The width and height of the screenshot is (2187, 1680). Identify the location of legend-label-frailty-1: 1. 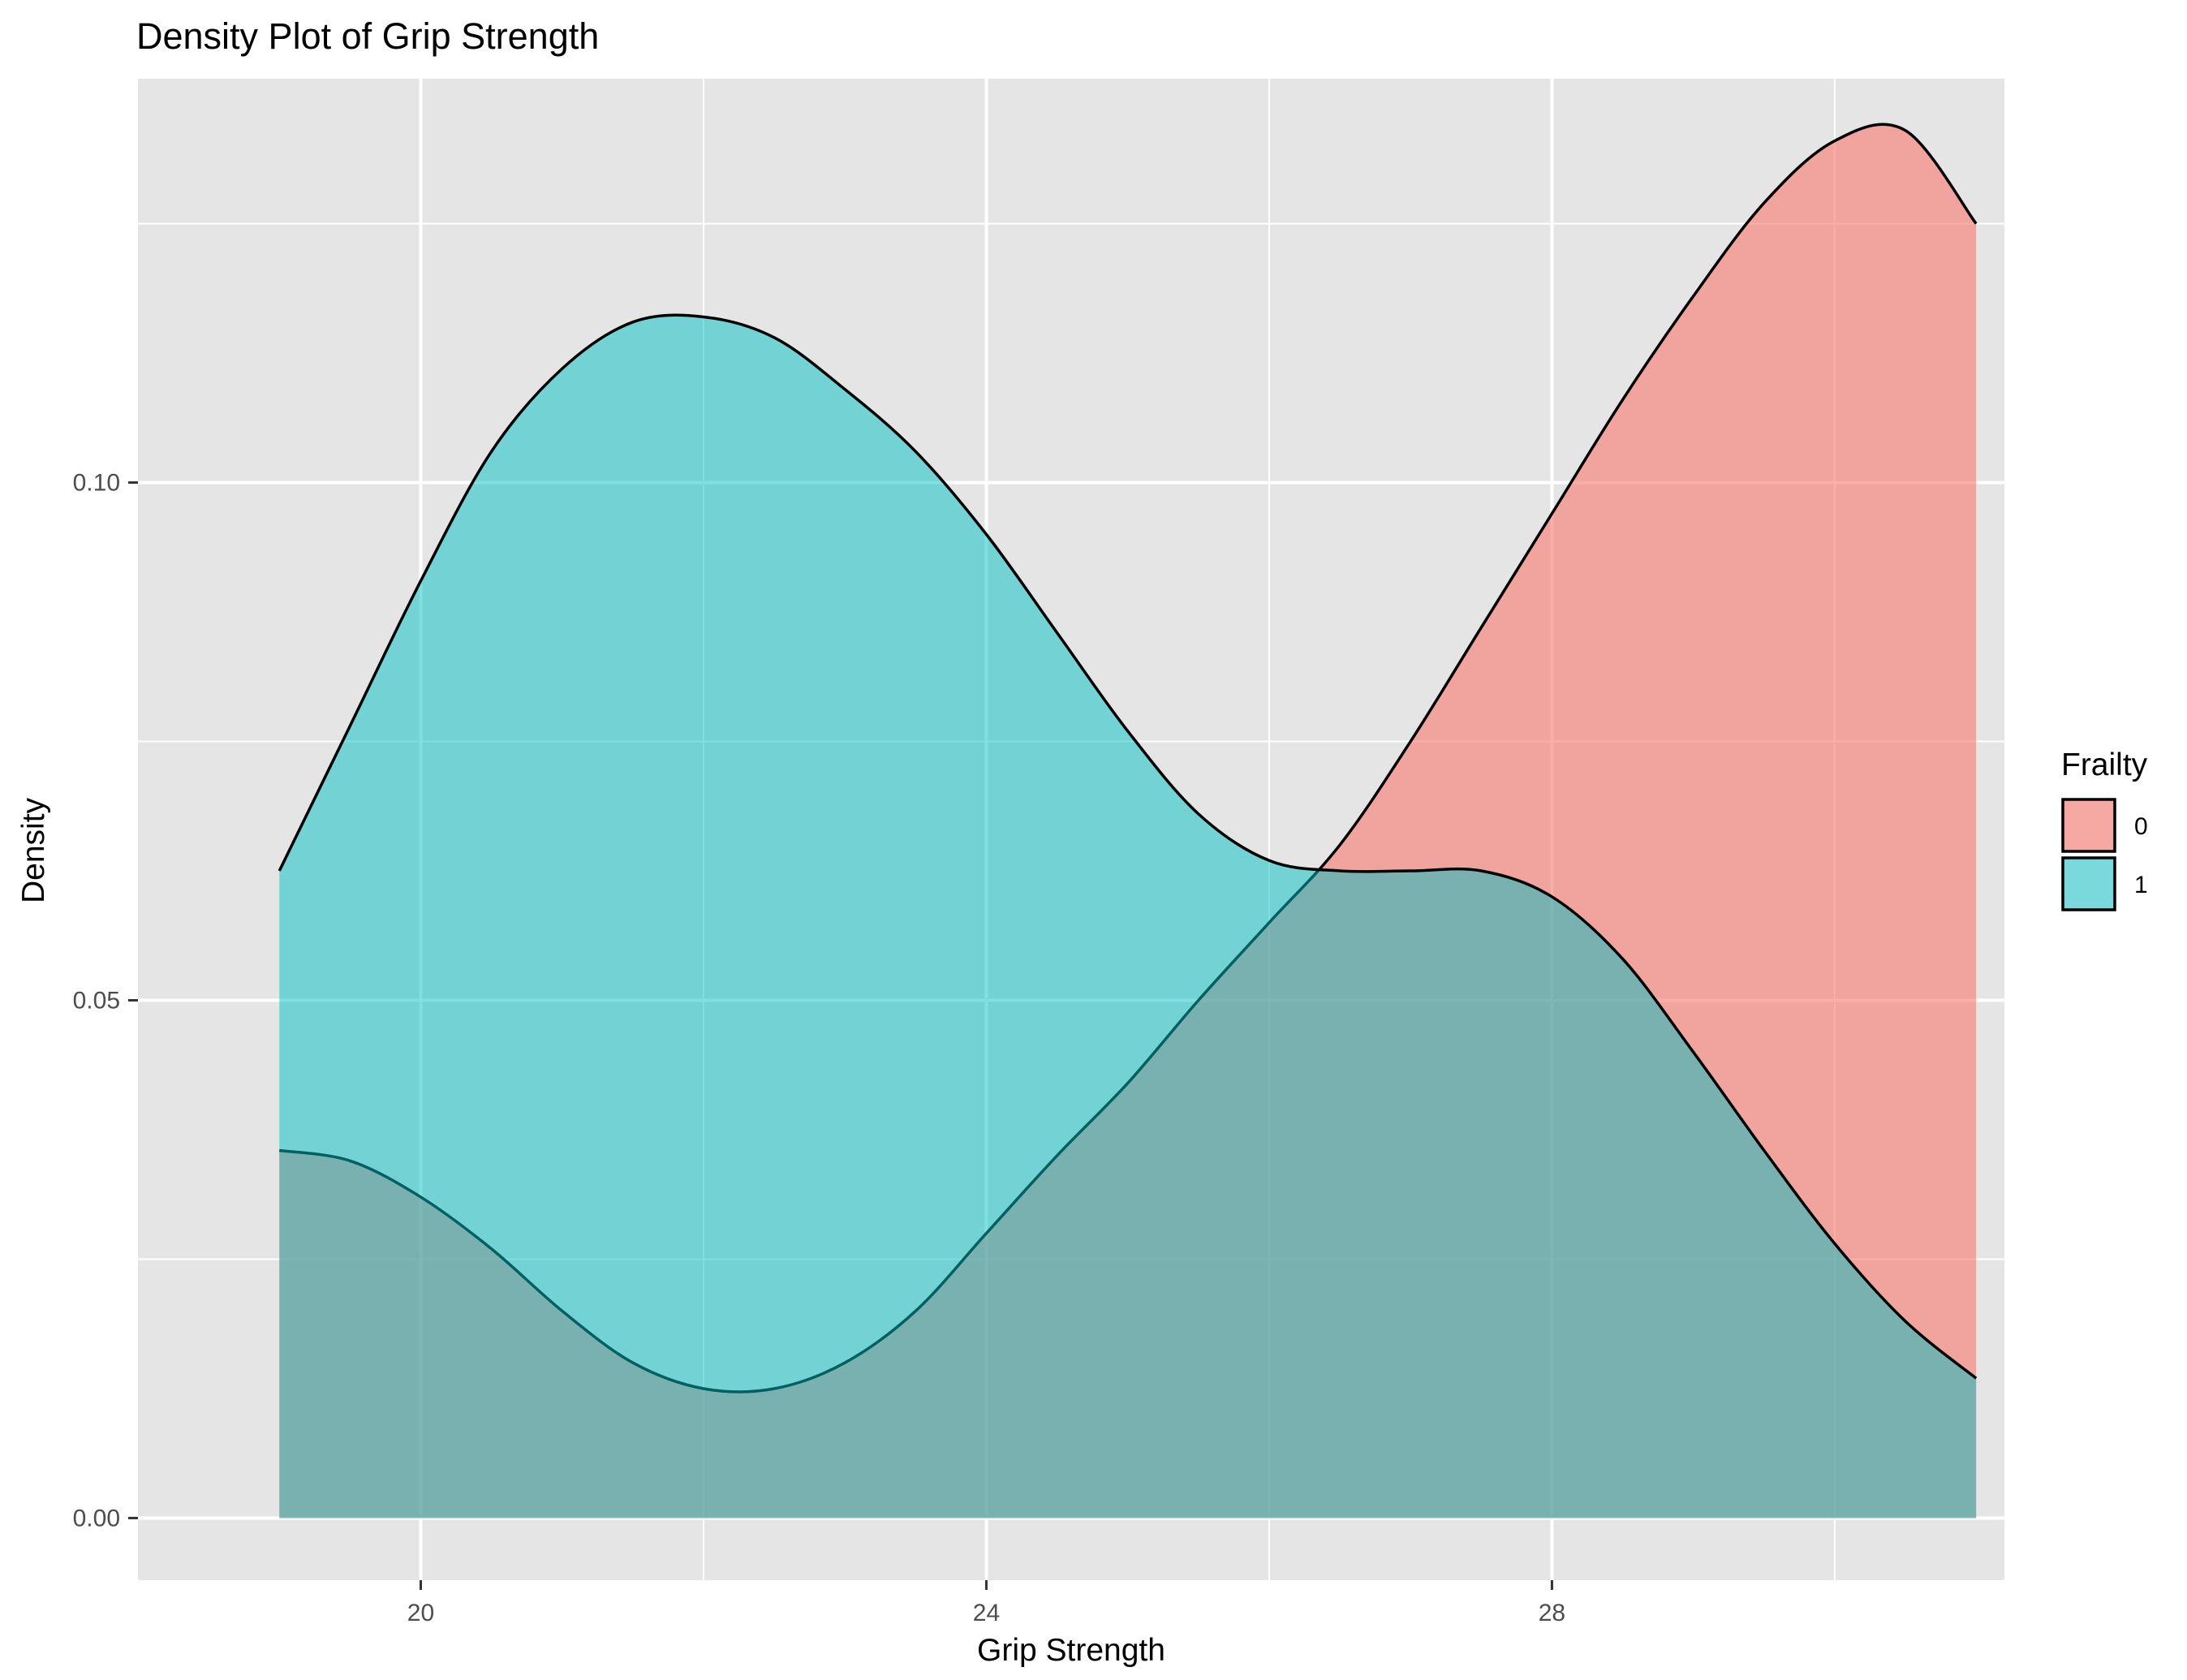
(2141, 885).